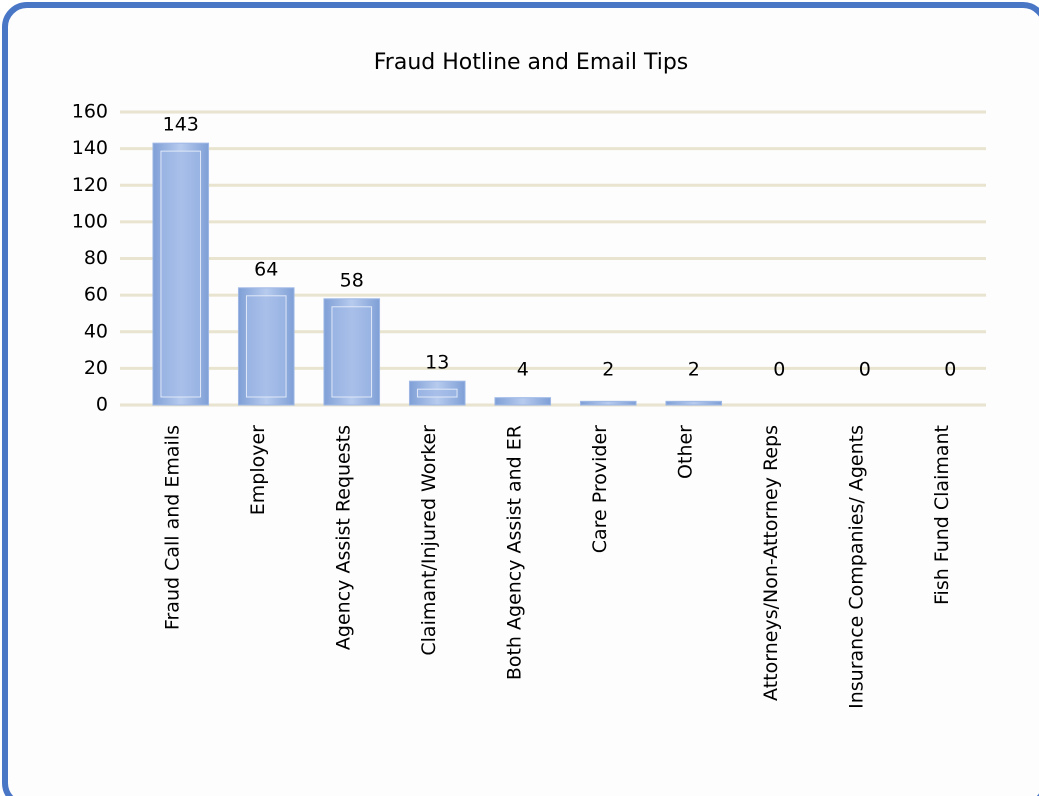 The height and width of the screenshot is (796, 1039). Describe the element at coordinates (90, 185) in the screenshot. I see `y-tick-label: 120` at that location.